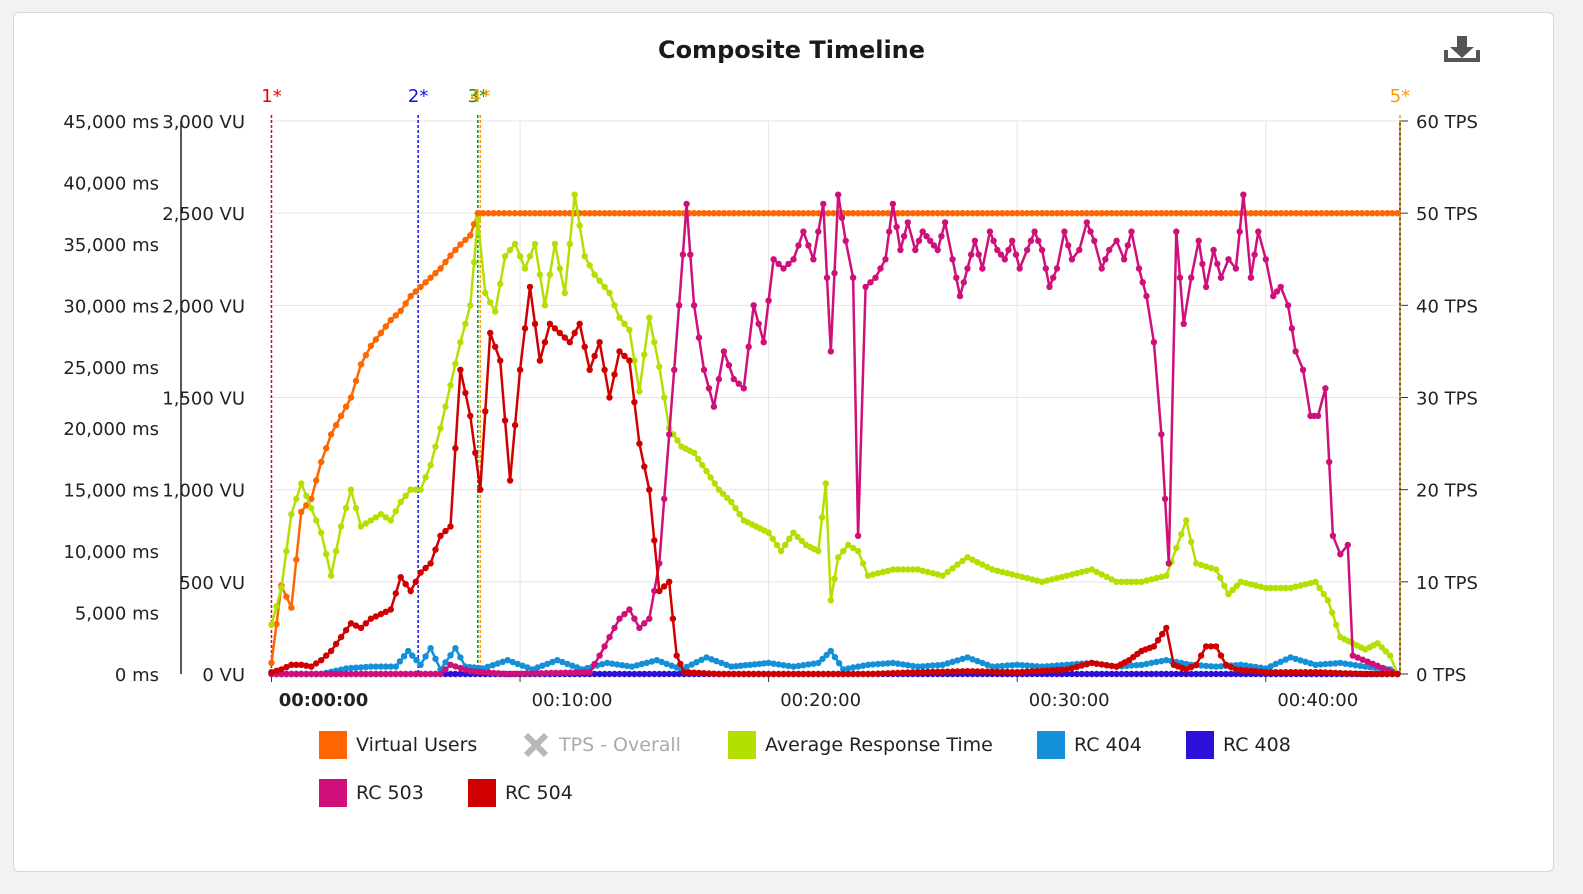 The width and height of the screenshot is (1583, 894). I want to click on legend-item-avg-response: Average Response Time, so click(860, 745).